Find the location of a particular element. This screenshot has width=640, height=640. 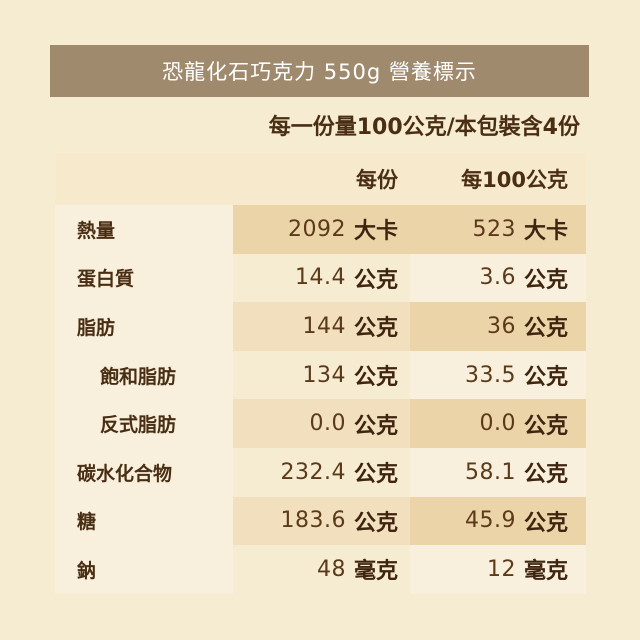

per-100g-value: 12 毫克 is located at coordinates (498, 569).